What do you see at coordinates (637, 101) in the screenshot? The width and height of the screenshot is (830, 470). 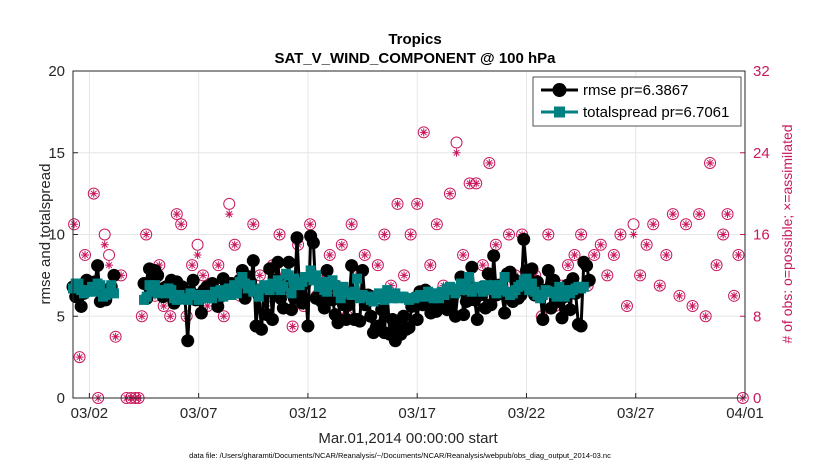 I see `legend: rmse pr=6.3867 totalspread pr=6.7061` at bounding box center [637, 101].